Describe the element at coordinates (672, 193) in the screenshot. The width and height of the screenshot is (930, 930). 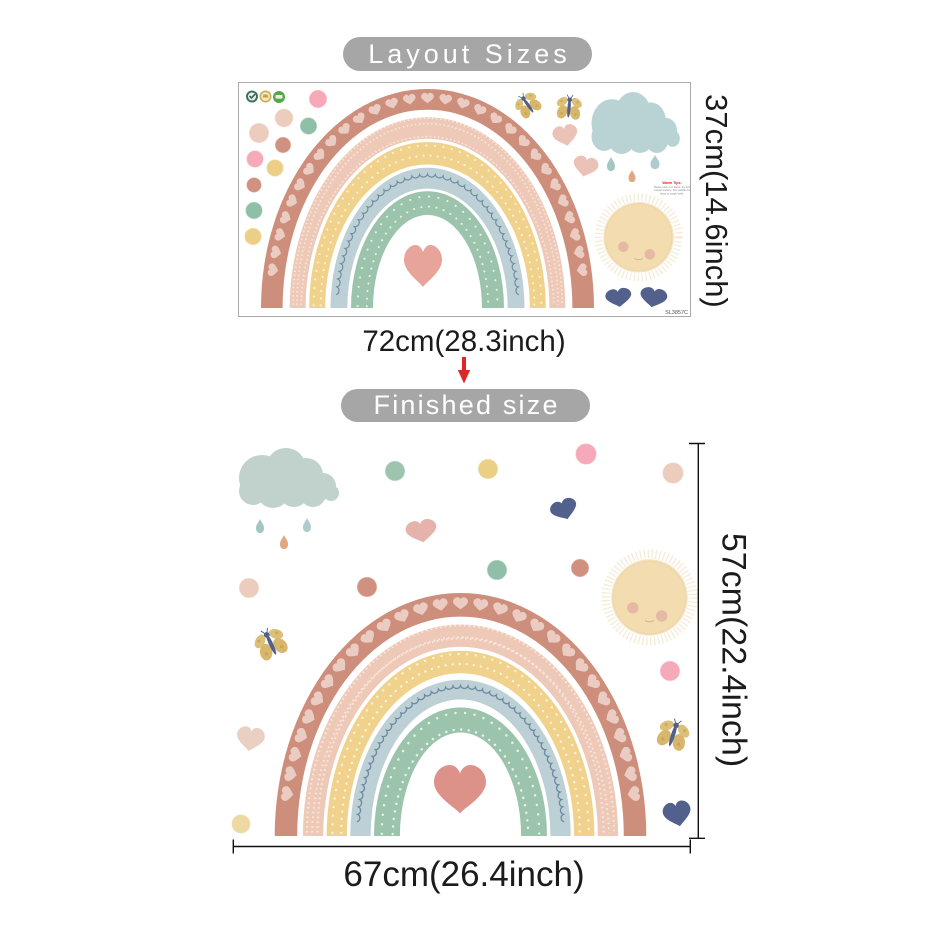
I see `svg-text: dusty or rough walls.` at that location.